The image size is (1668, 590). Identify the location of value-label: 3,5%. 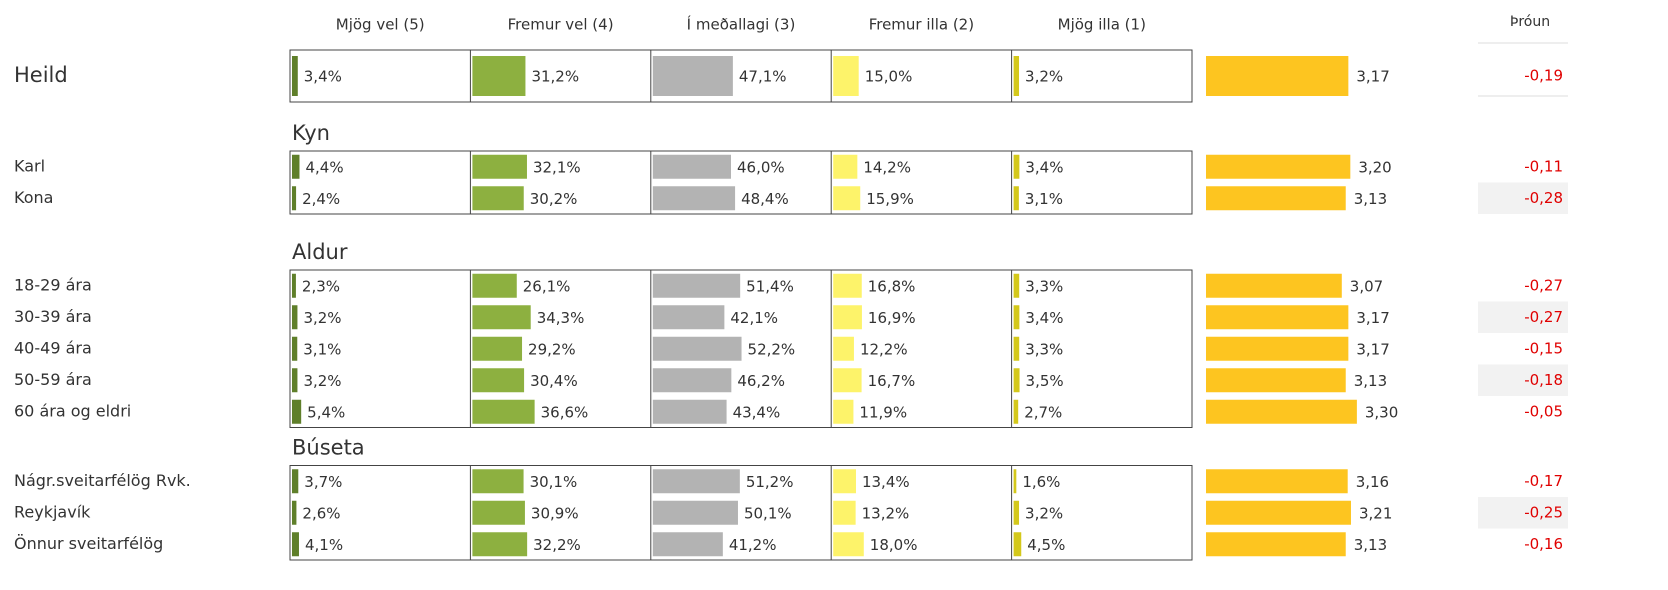
(1045, 381).